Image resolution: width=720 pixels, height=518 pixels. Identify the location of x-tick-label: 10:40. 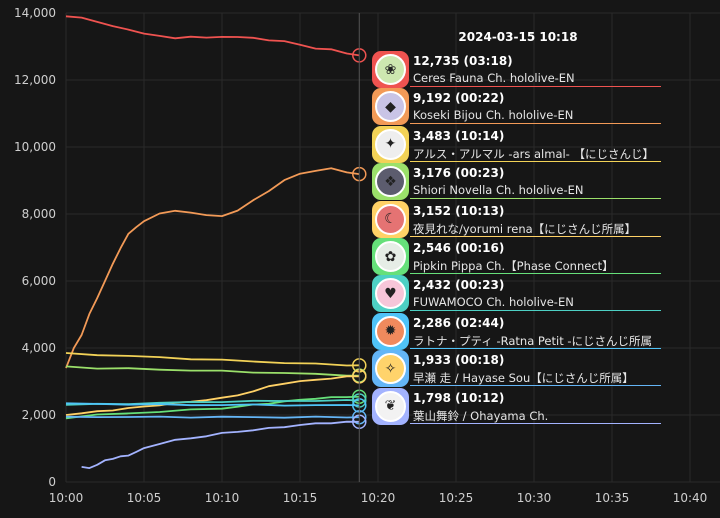
(690, 498).